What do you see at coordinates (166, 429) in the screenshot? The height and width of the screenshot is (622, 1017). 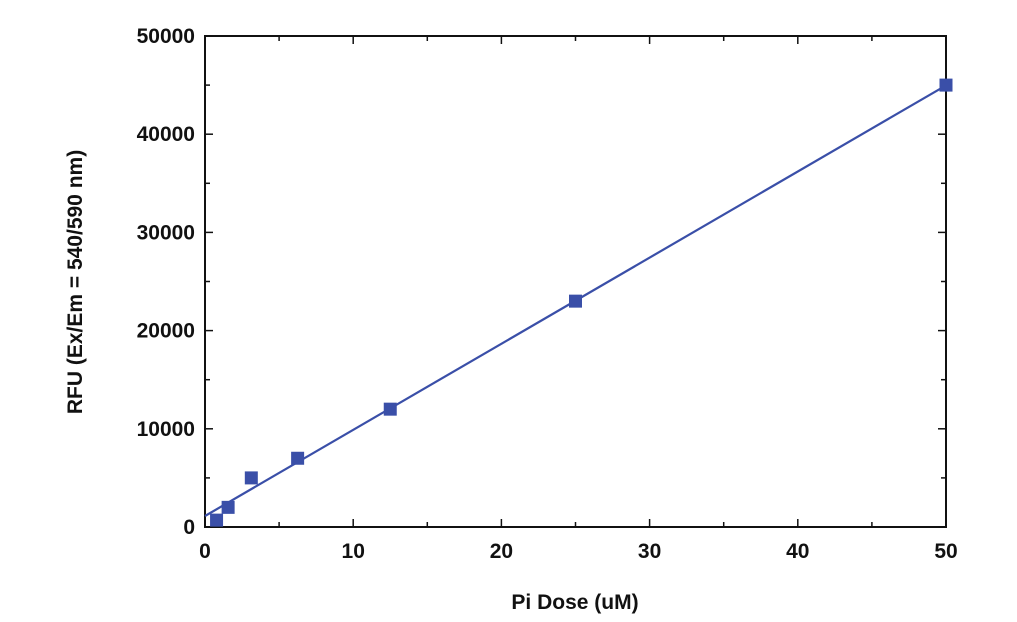 I see `y-tick-label: 10000` at bounding box center [166, 429].